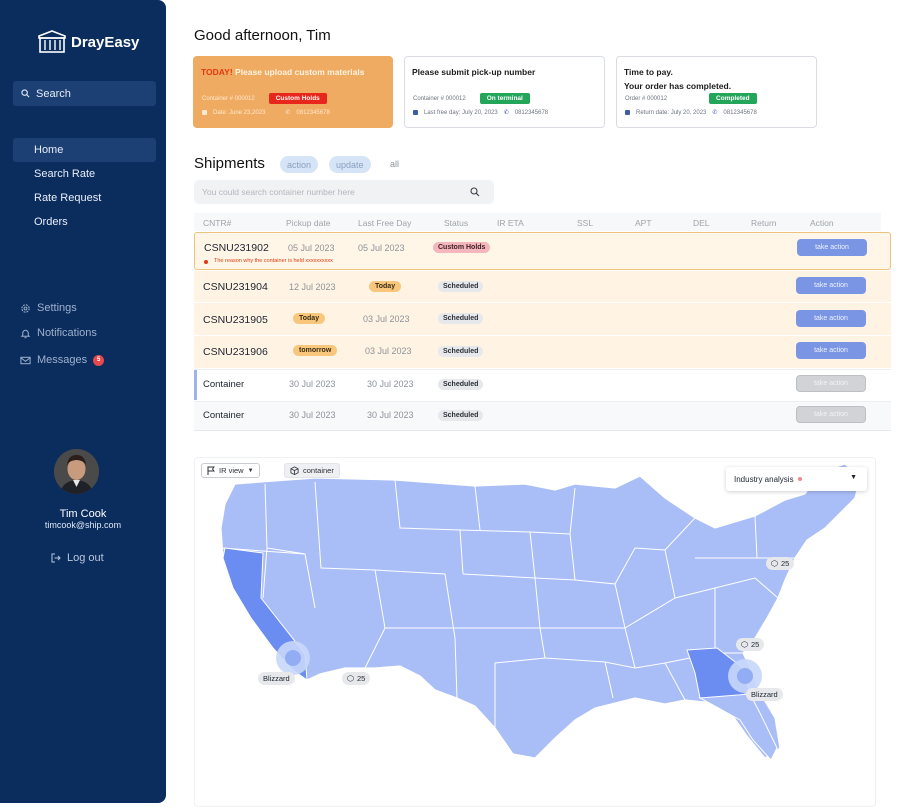 Image resolution: width=900 pixels, height=807 pixels. I want to click on box-icon, so click(294, 470).